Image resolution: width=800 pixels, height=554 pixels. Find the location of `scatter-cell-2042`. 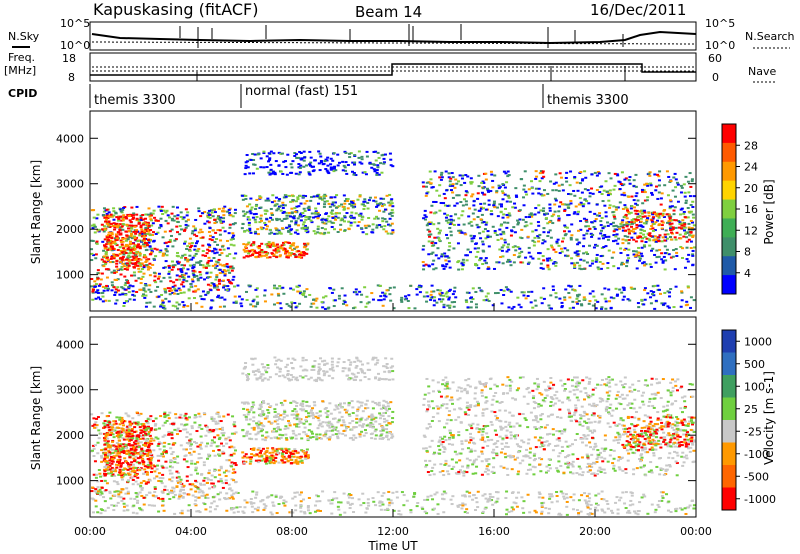

scatter-cell-2042 is located at coordinates (590, 211).